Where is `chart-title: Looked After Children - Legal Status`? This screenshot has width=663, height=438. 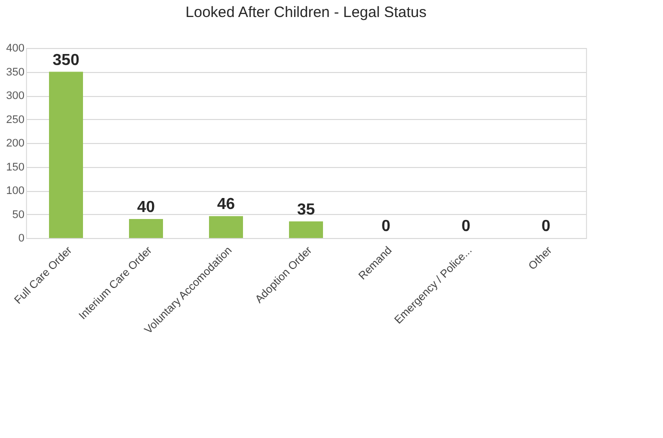 chart-title: Looked After Children - Legal Status is located at coordinates (306, 12).